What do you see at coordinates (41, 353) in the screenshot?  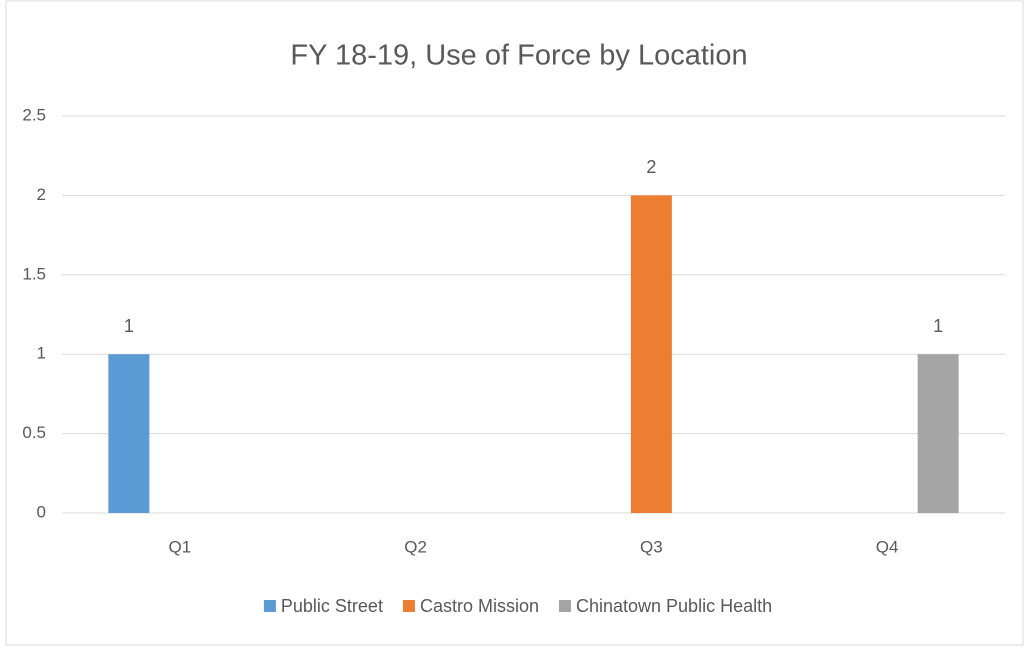 I see `y-tick-label: 1` at bounding box center [41, 353].